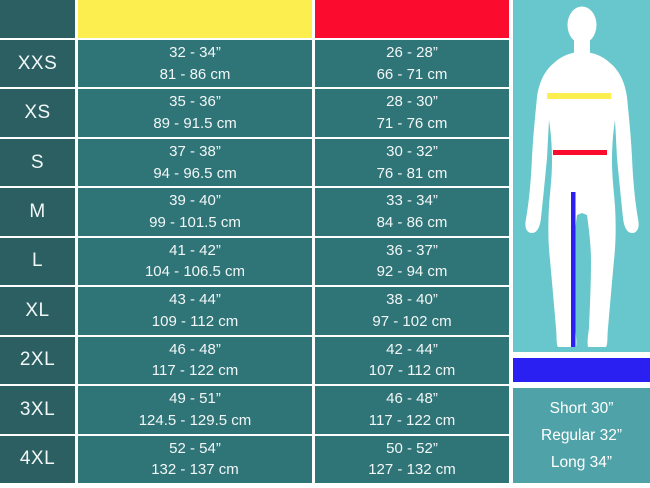 This screenshot has width=650, height=488. What do you see at coordinates (37, 261) in the screenshot?
I see `size-label: L` at bounding box center [37, 261].